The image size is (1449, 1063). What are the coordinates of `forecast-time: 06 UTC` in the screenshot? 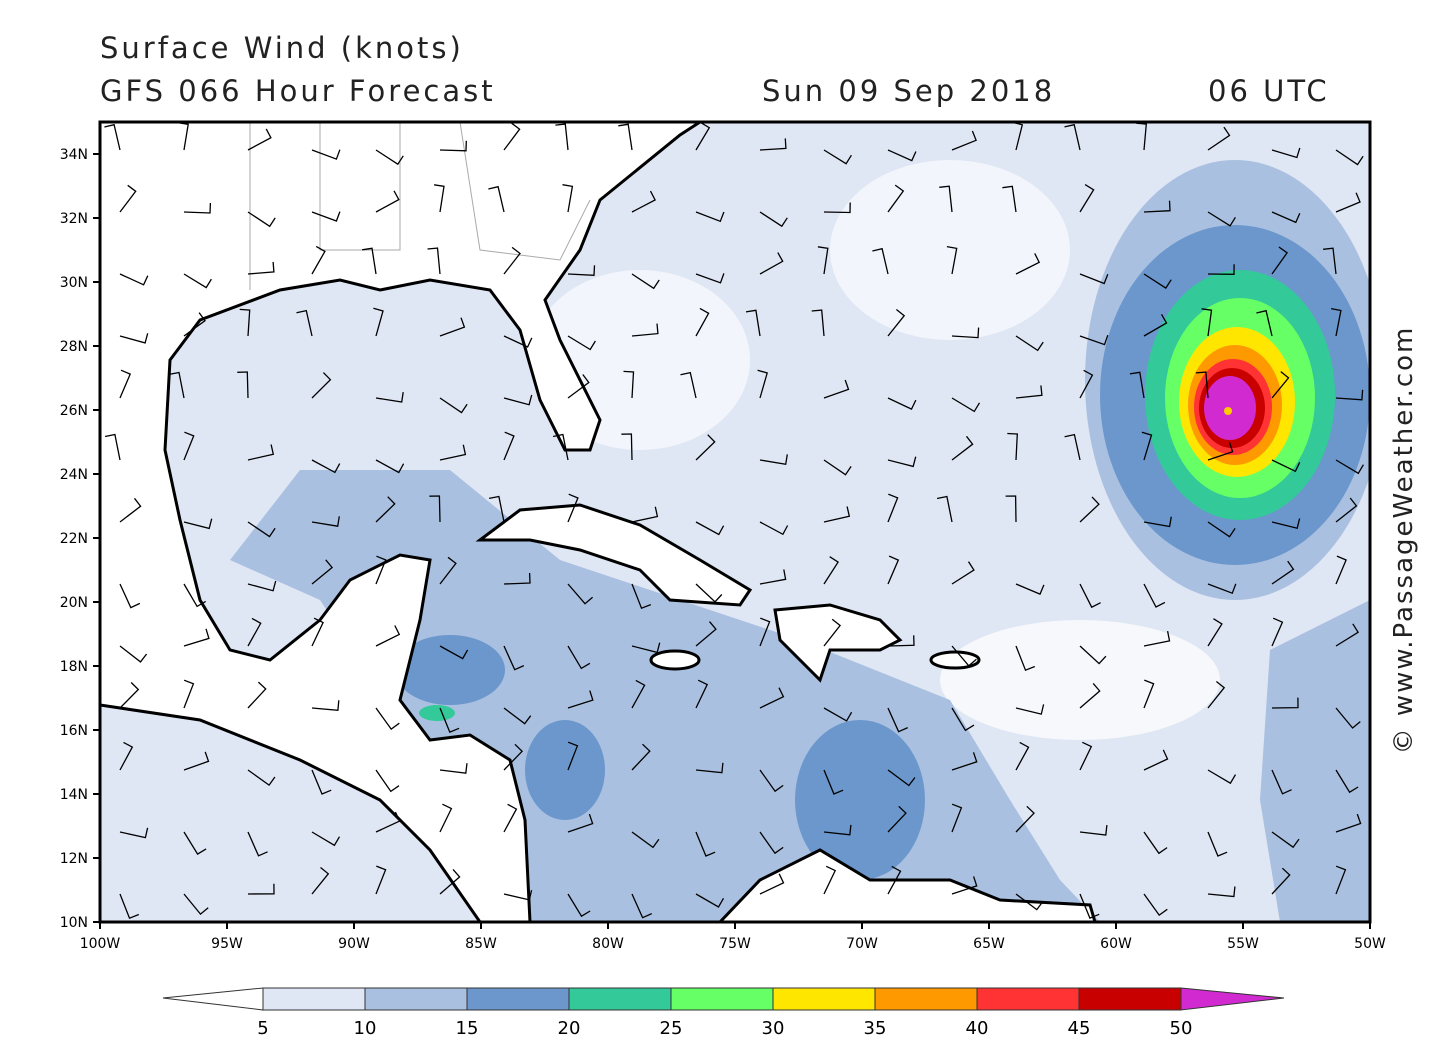 It's located at (1269, 91).